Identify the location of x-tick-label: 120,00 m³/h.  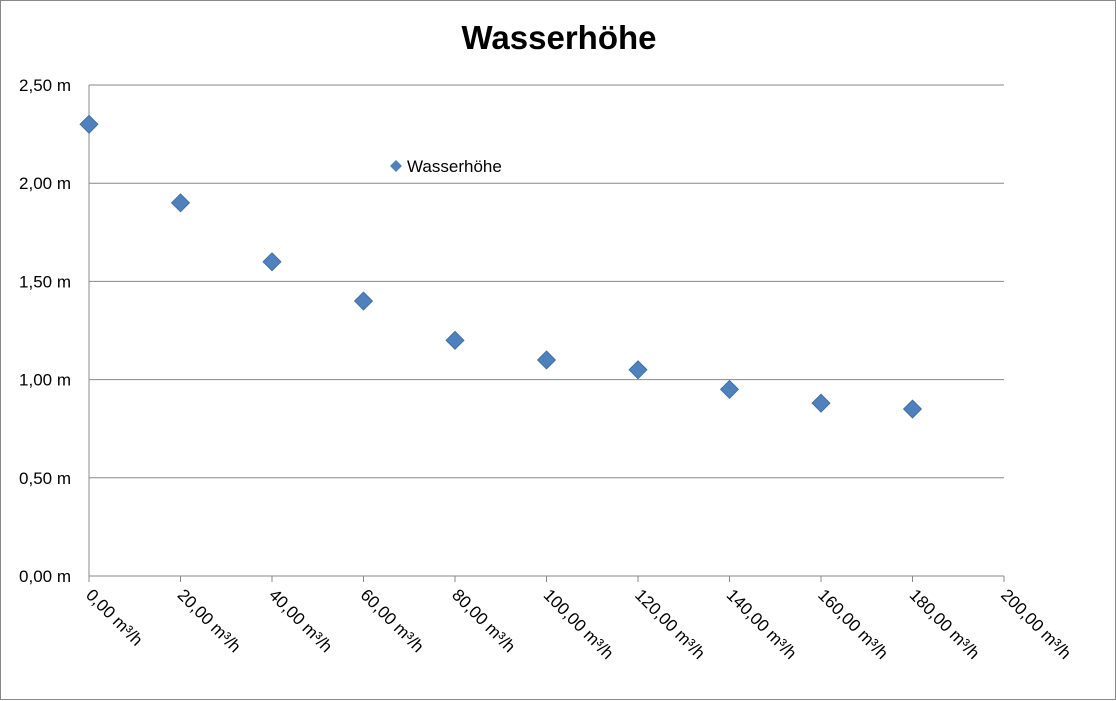
(670, 624).